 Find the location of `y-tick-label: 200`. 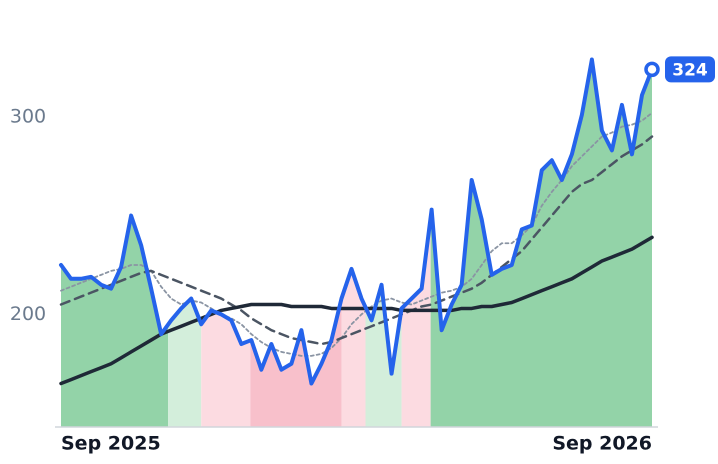

y-tick-label: 200 is located at coordinates (28, 314).